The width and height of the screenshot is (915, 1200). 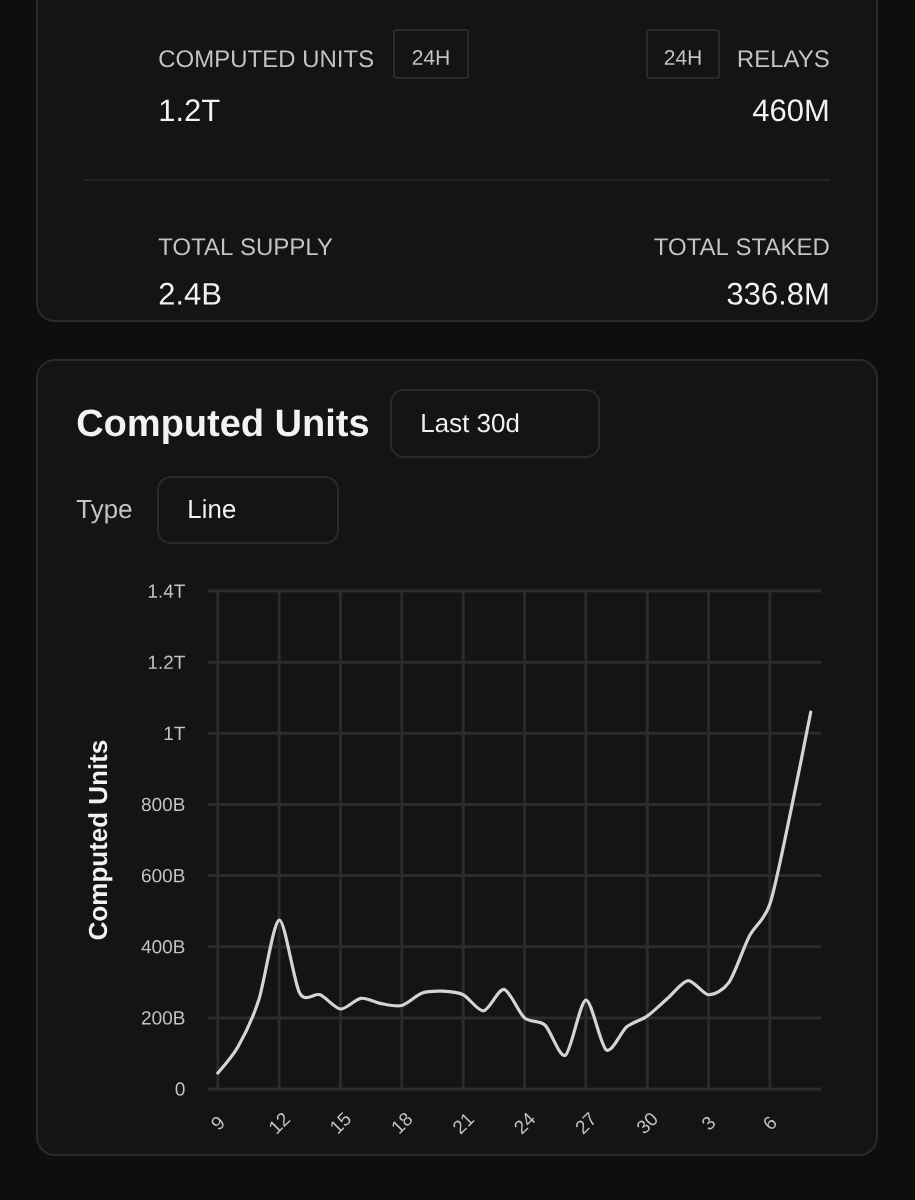 I want to click on x-tick-label: 9, so click(x=217, y=1123).